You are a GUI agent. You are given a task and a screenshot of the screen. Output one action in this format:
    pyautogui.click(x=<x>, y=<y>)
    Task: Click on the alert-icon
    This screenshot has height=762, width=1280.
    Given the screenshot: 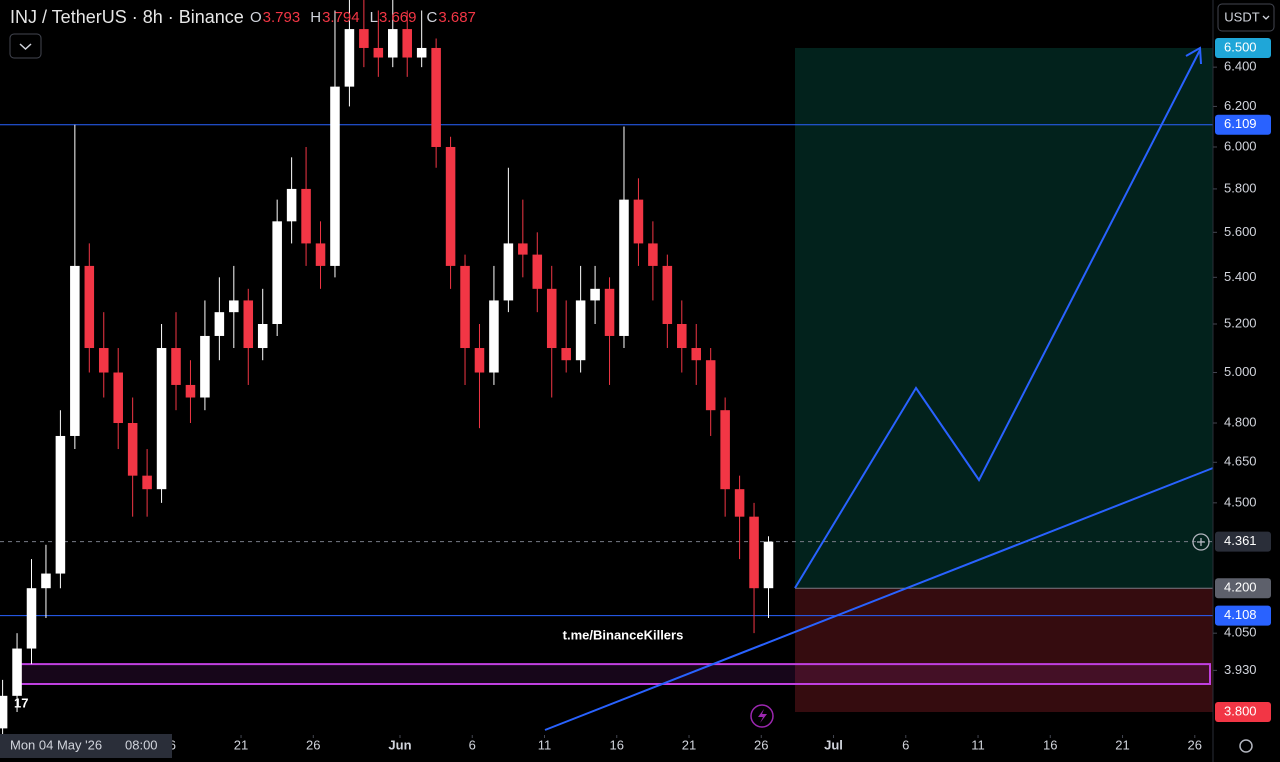 What is the action you would take?
    pyautogui.click(x=762, y=716)
    